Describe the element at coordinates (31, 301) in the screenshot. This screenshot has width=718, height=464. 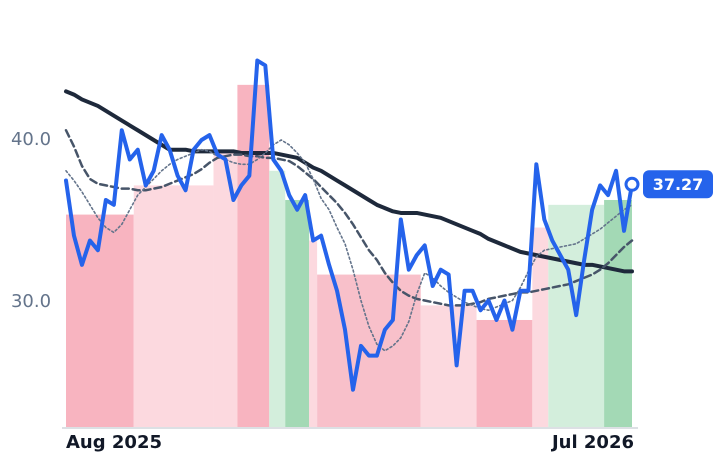
I see `y-tick-label: 30.0` at that location.